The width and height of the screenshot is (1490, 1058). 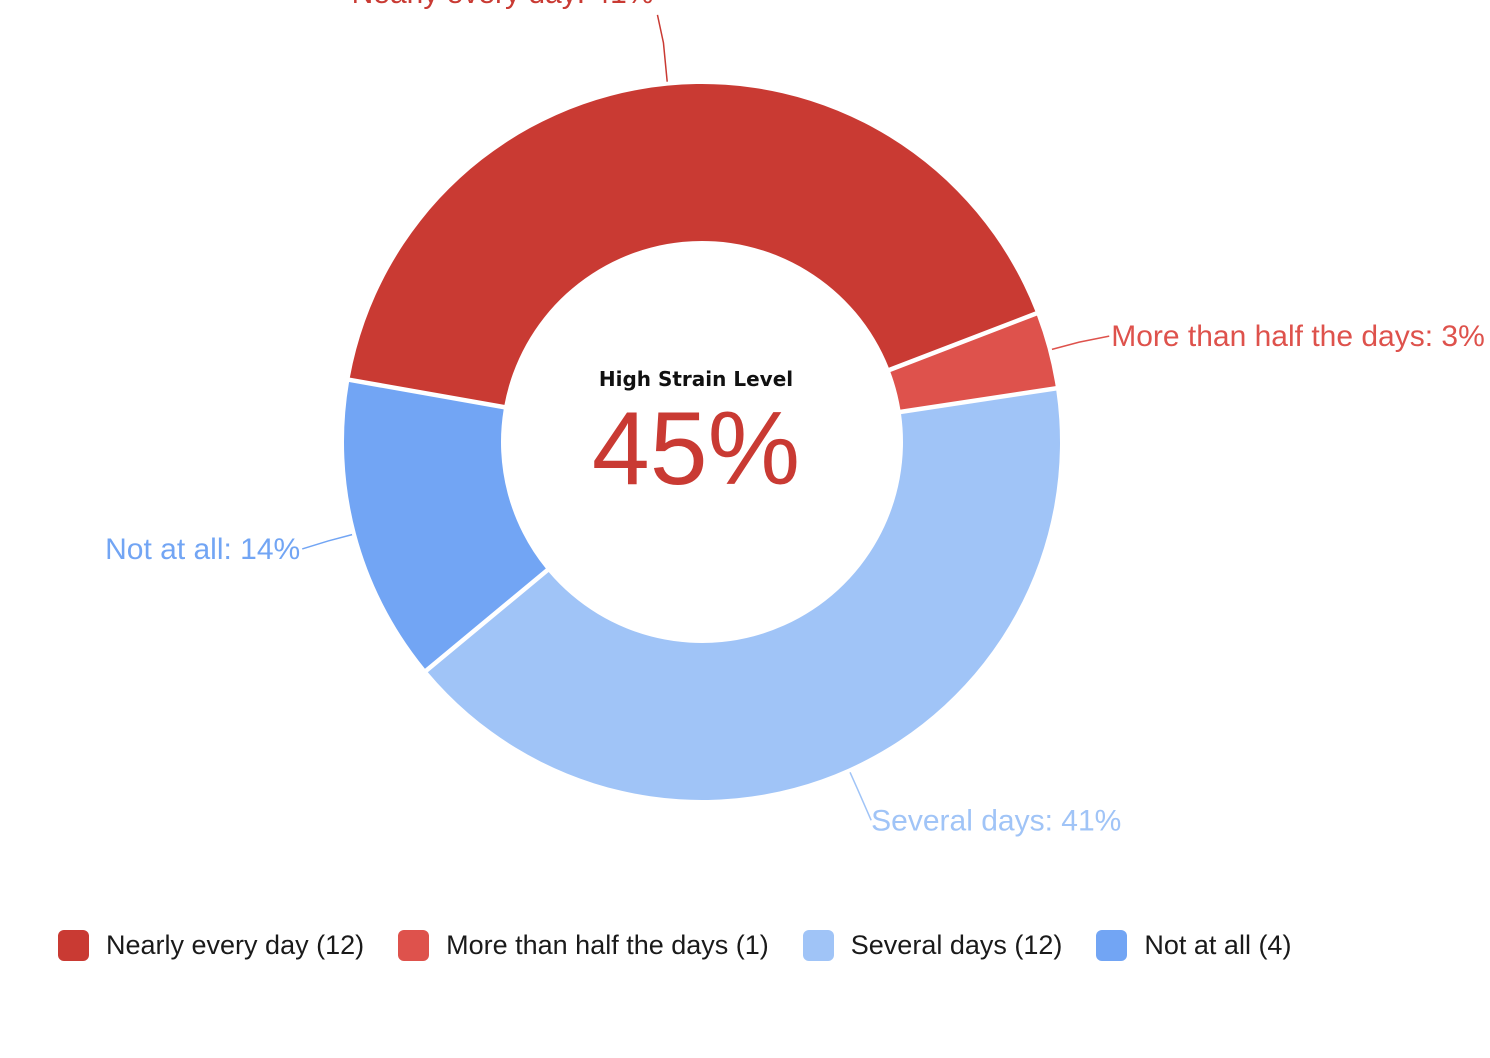 What do you see at coordinates (1218, 945) in the screenshot?
I see `legend-label: Not at all (4)` at bounding box center [1218, 945].